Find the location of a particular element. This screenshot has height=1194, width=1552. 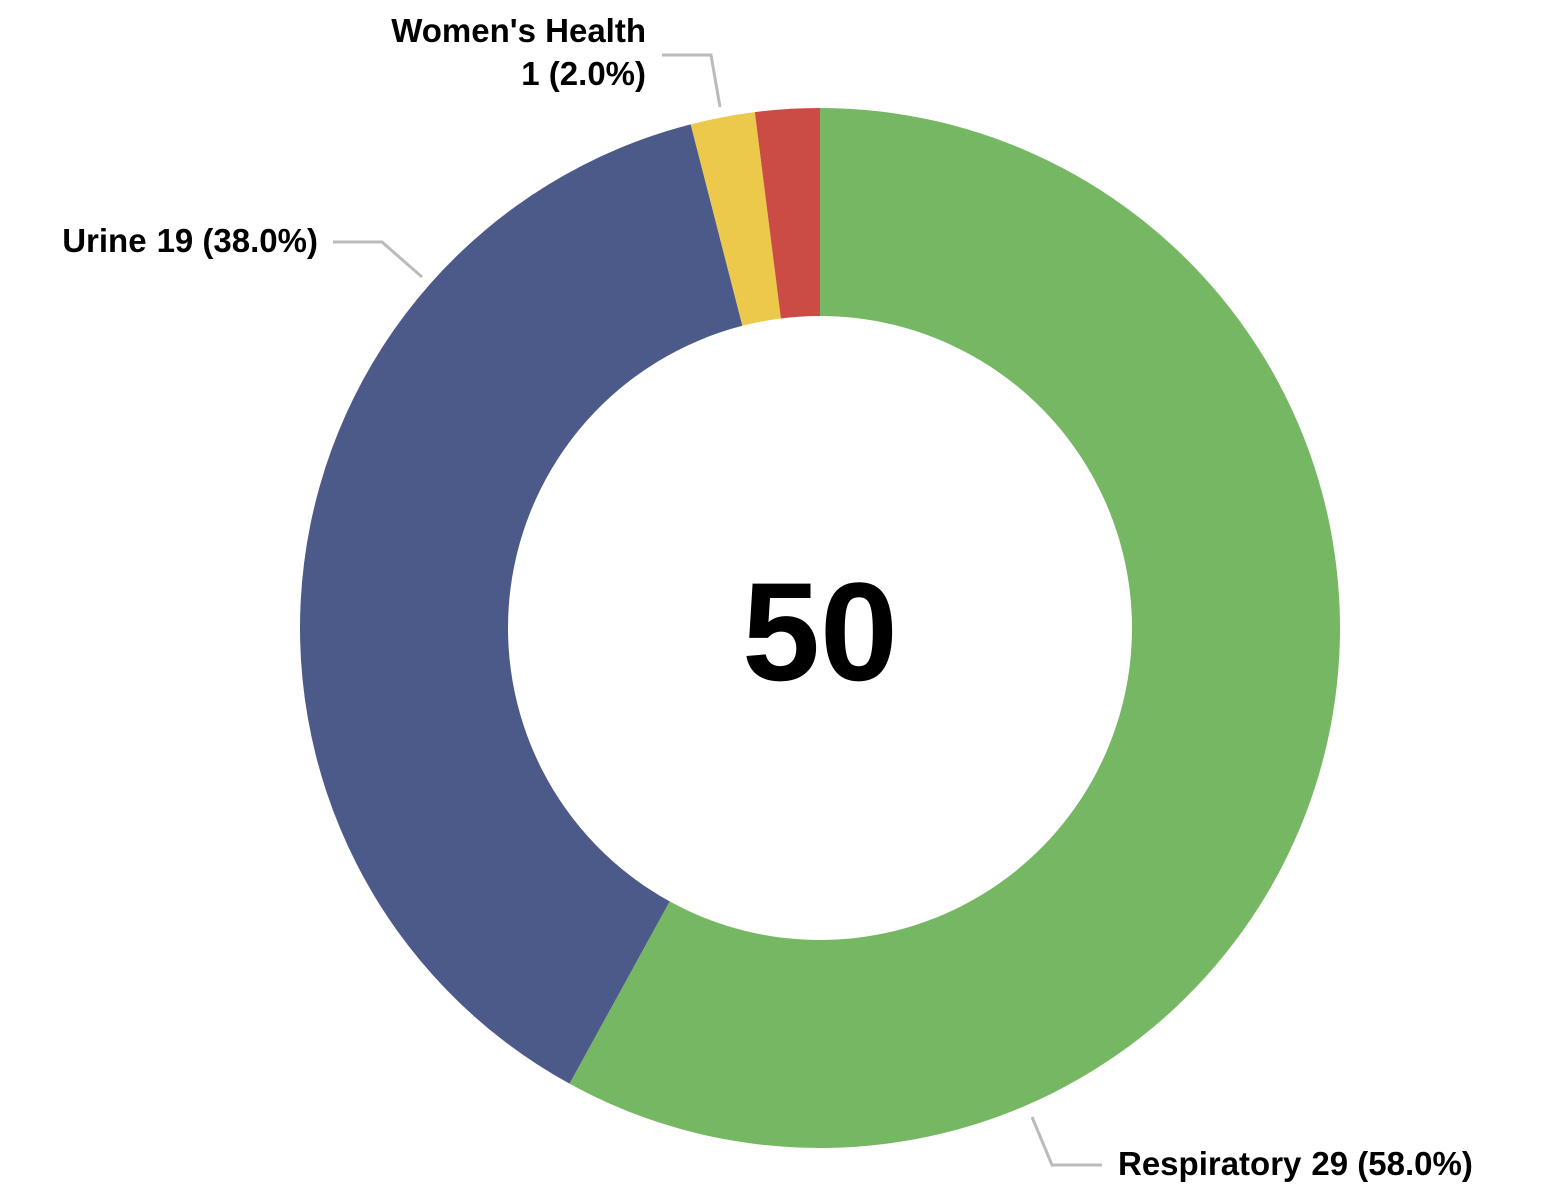

label-value: 29 (58.0%) is located at coordinates (1391, 1163).